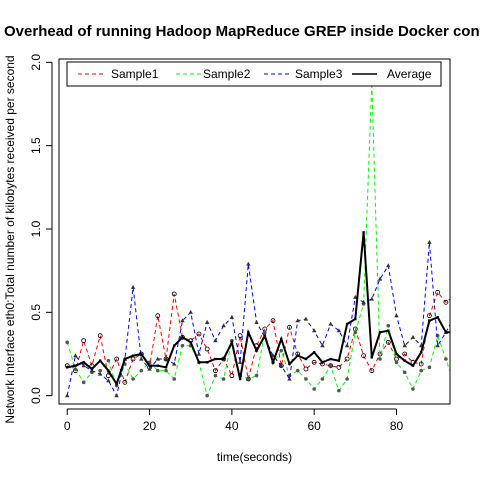 This screenshot has height=480, width=480. I want to click on x-tick-label: 0, so click(67, 426).